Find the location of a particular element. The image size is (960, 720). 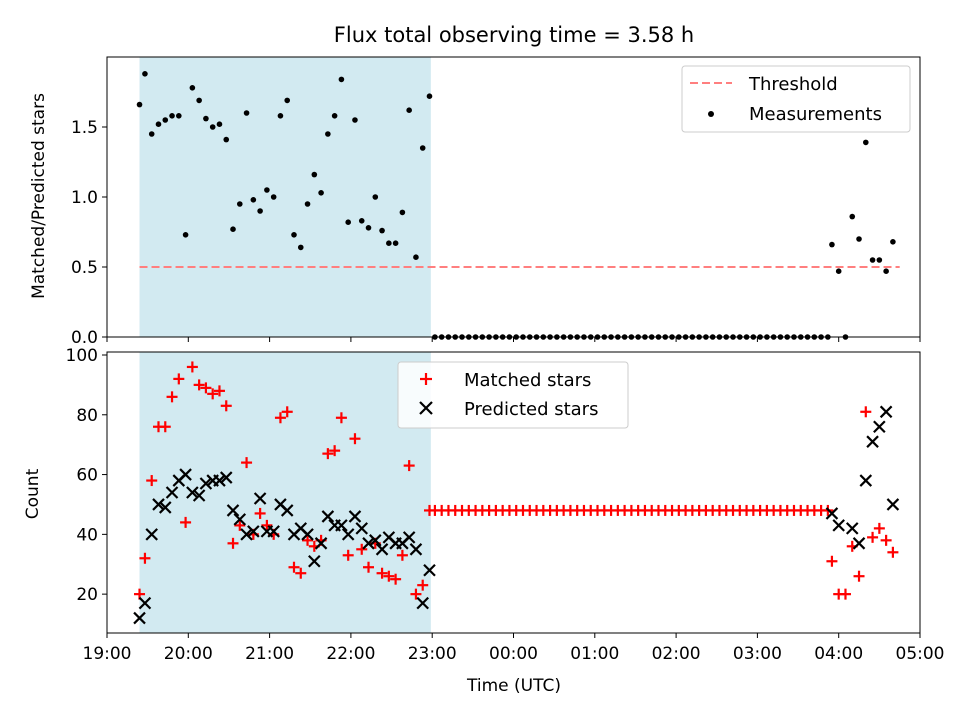

legend-matched-label: Matched stars is located at coordinates (527, 380).